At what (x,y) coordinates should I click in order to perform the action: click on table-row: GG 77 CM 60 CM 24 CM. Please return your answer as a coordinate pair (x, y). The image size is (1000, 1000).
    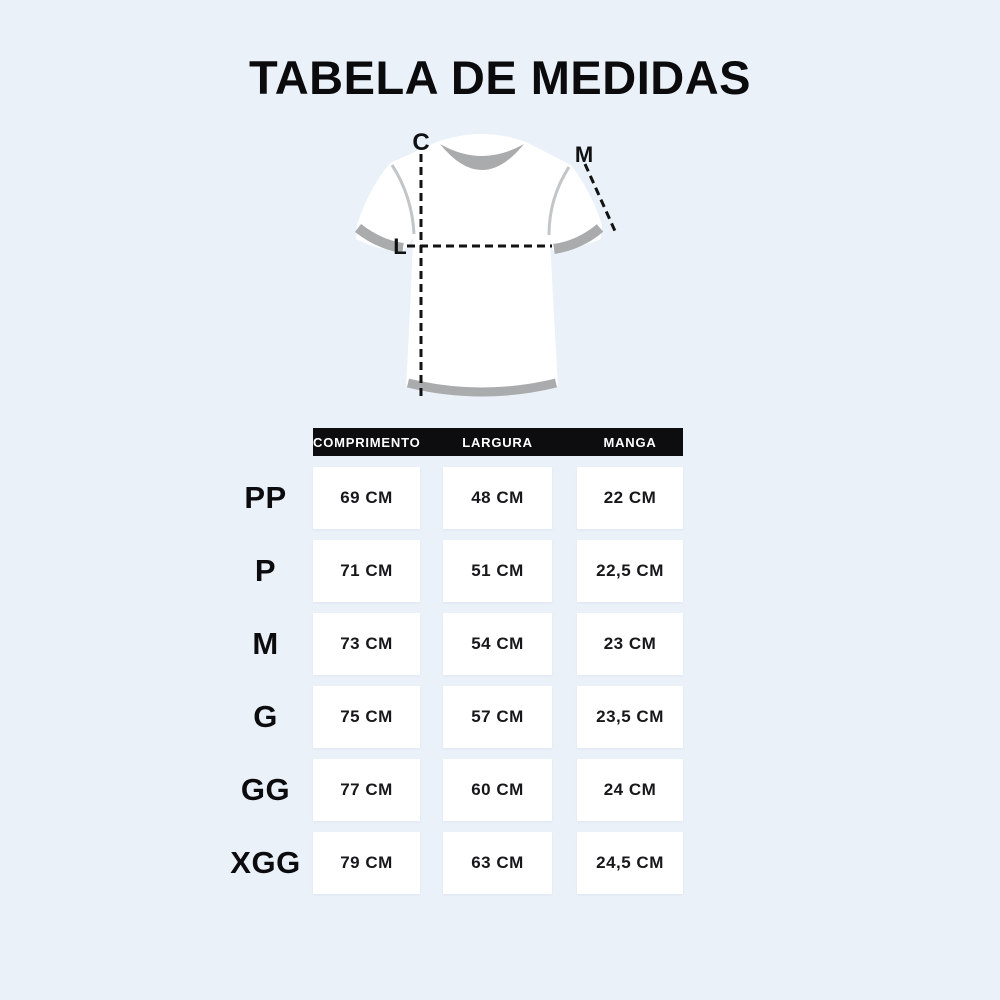
    Looking at the image, I should click on (456, 790).